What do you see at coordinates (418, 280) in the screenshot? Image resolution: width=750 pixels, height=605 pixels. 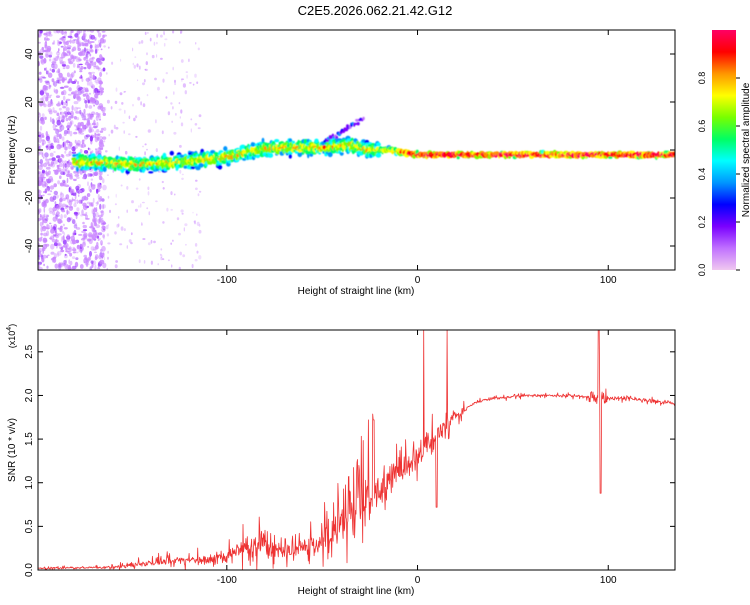 I see `spectrogram-xtick-label: 0` at bounding box center [418, 280].